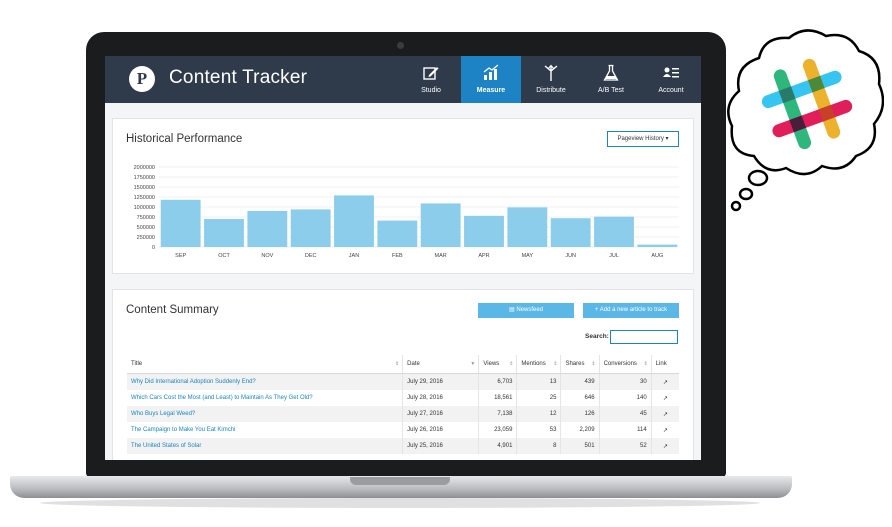 The height and width of the screenshot is (527, 892). I want to click on bar-sep, so click(180, 223).